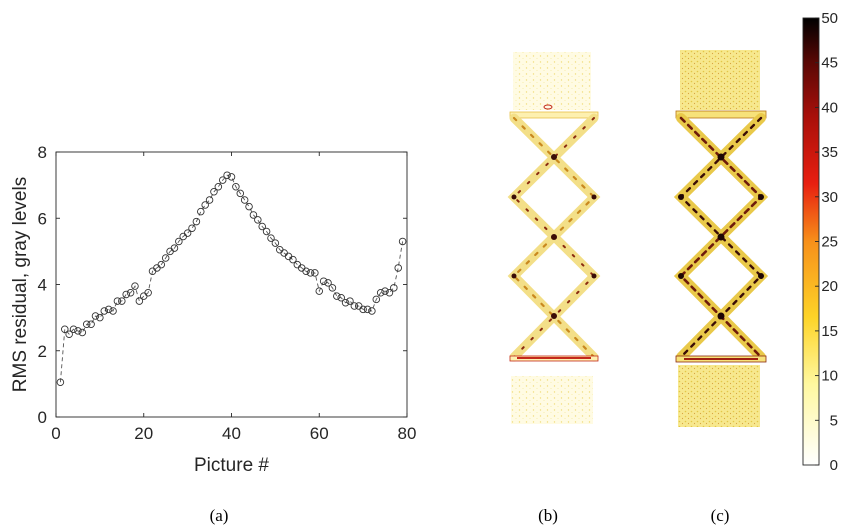 This screenshot has height=530, width=843. I want to click on colorbar: 0 5 10 15 20 25 30 35 40 45 50, so click(820, 242).